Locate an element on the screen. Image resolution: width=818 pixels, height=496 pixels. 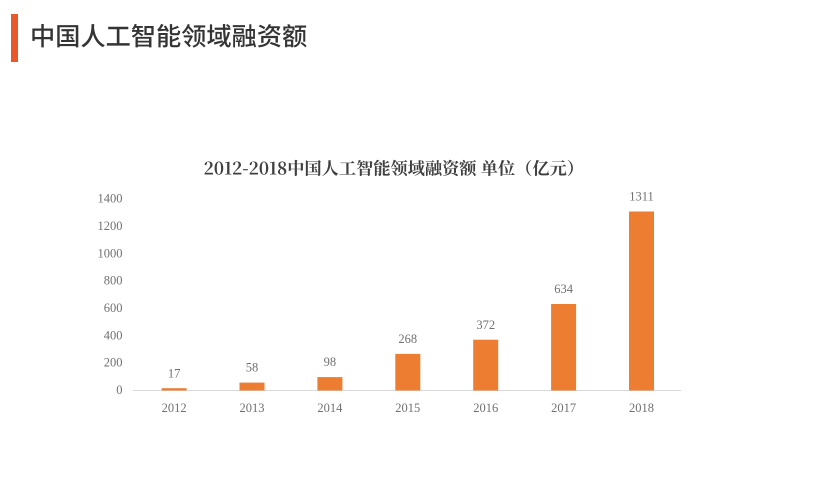
svg-text: 2013 is located at coordinates (252, 408).